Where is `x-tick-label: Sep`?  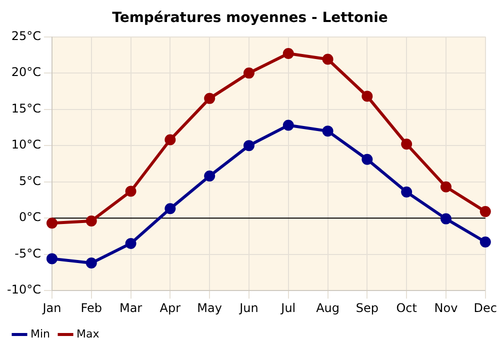
x-tick-label: Sep is located at coordinates (367, 307).